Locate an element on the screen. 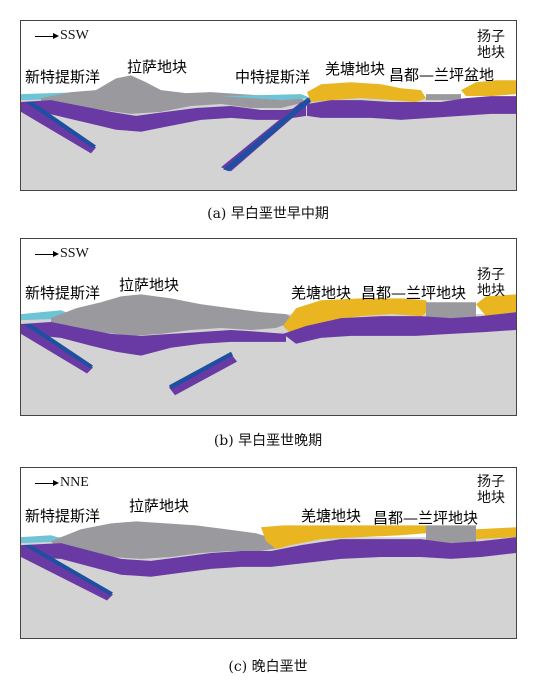  label-meso-tethys: 中特提斯洋 is located at coordinates (273, 77).